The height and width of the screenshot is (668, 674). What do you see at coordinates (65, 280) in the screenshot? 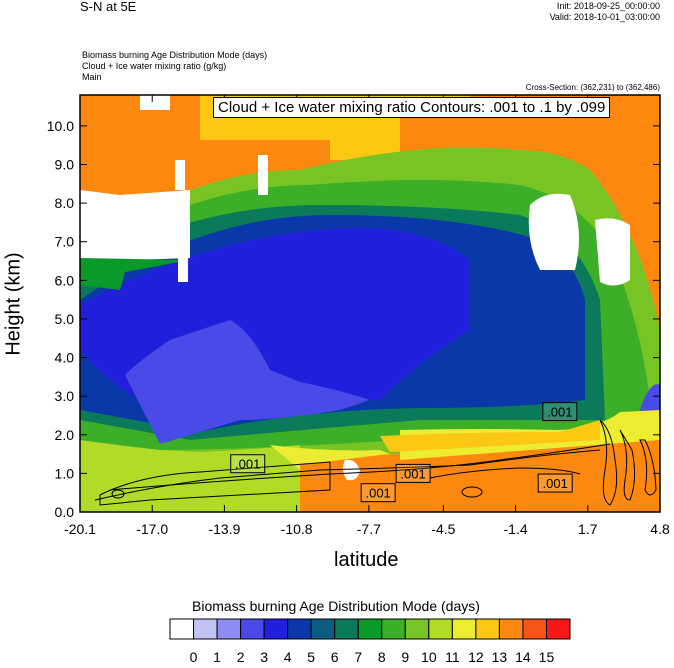
I see `y-tick-label: 6.0` at bounding box center [65, 280].